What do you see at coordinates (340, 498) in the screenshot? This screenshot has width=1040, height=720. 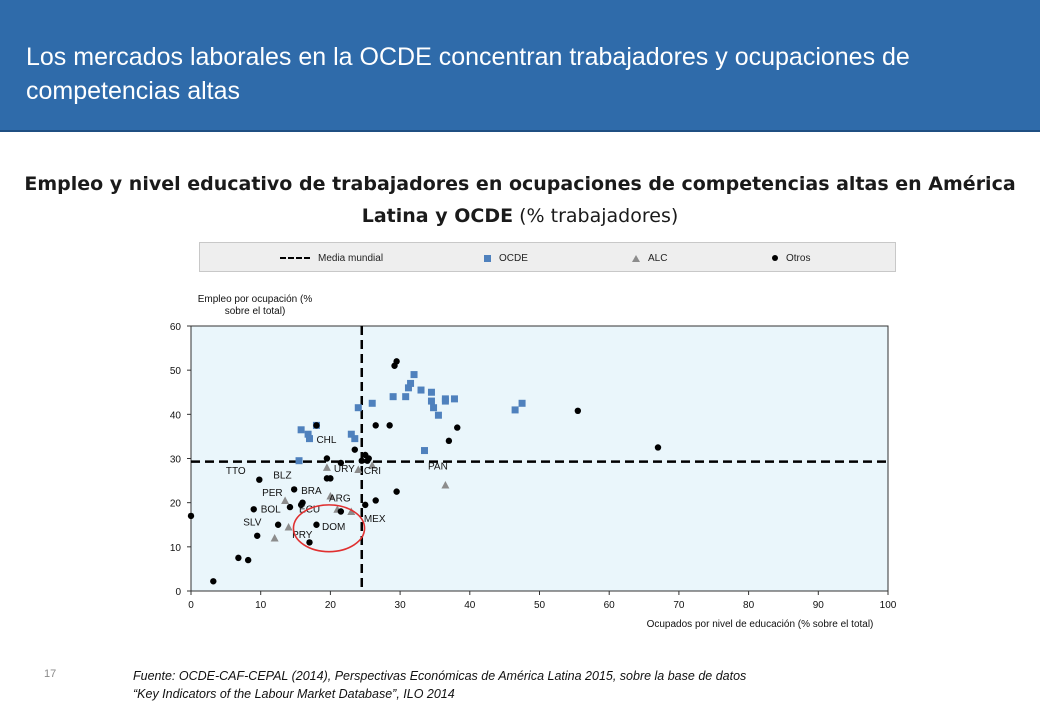 I see `country-label: ARG` at bounding box center [340, 498].